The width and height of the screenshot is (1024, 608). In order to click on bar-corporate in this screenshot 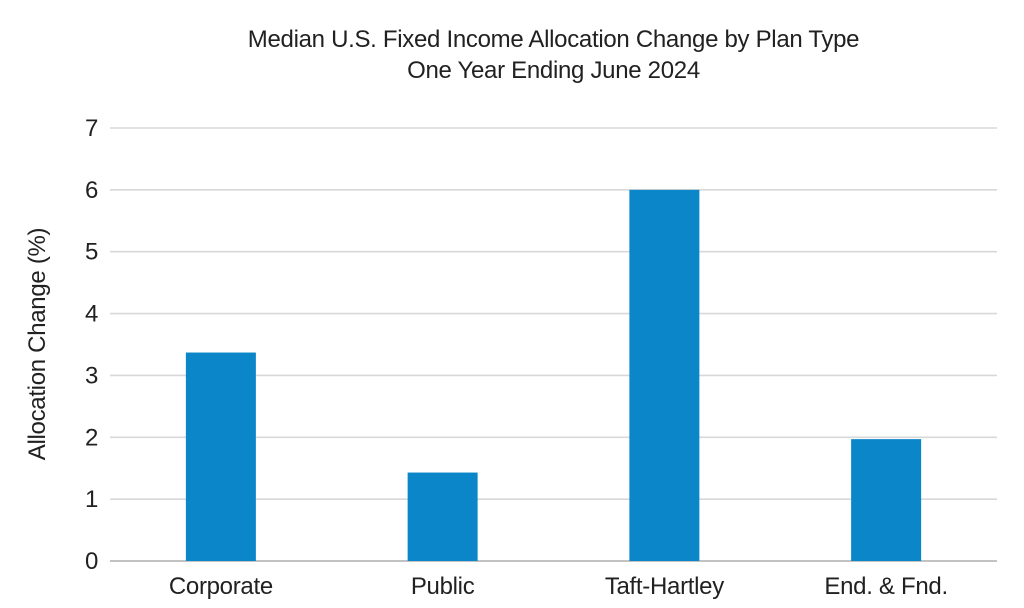, I will do `click(220, 456)`.